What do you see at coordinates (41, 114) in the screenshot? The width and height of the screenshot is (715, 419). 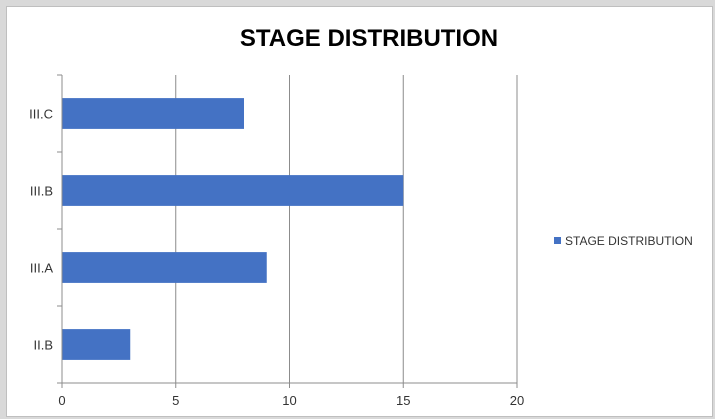 I see `y-category-label: III.C` at bounding box center [41, 114].